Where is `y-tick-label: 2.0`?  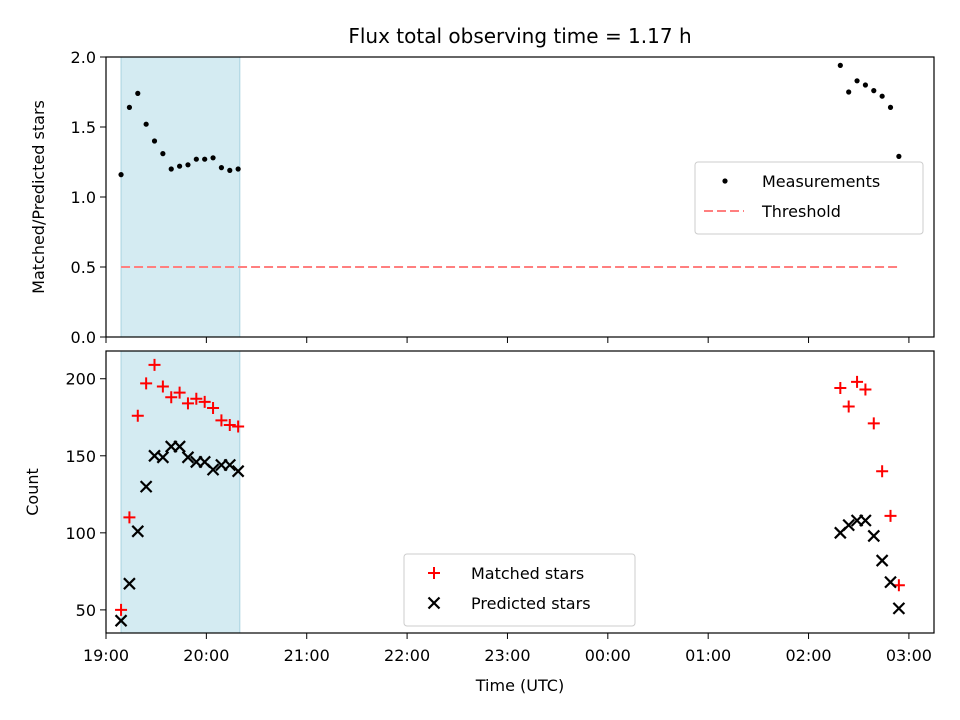 y-tick-label: 2.0 is located at coordinates (83, 57).